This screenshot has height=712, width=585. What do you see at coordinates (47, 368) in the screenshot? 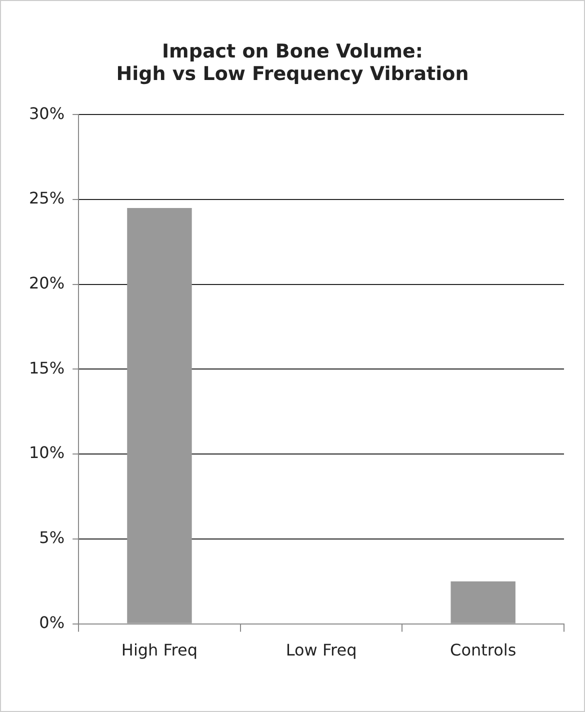
I see `y-tick-label: 15%` at bounding box center [47, 368].